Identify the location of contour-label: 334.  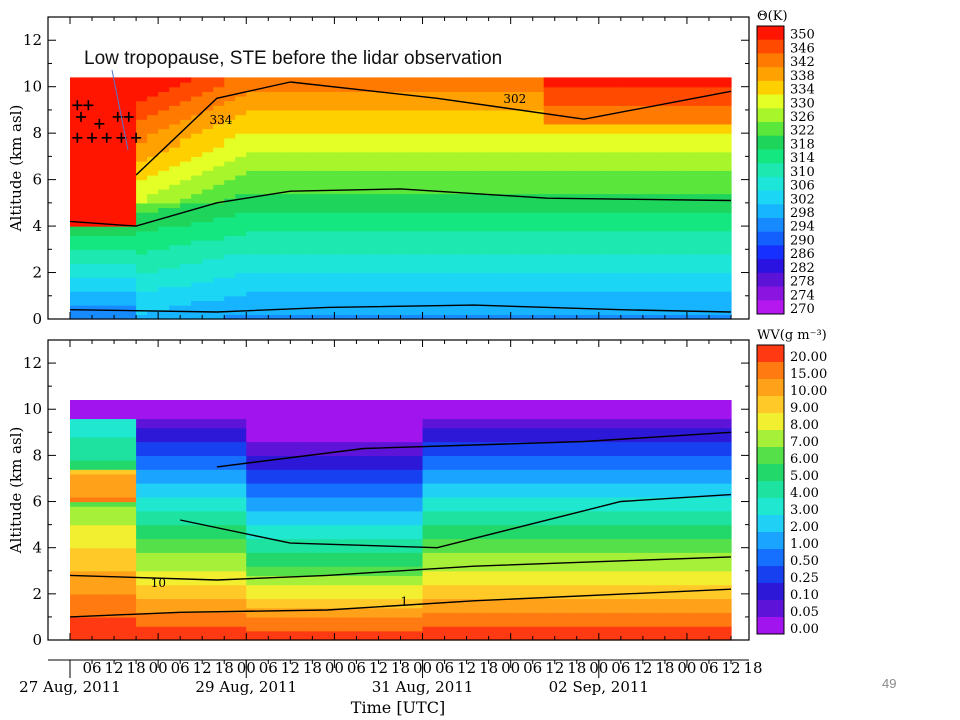
(221, 120).